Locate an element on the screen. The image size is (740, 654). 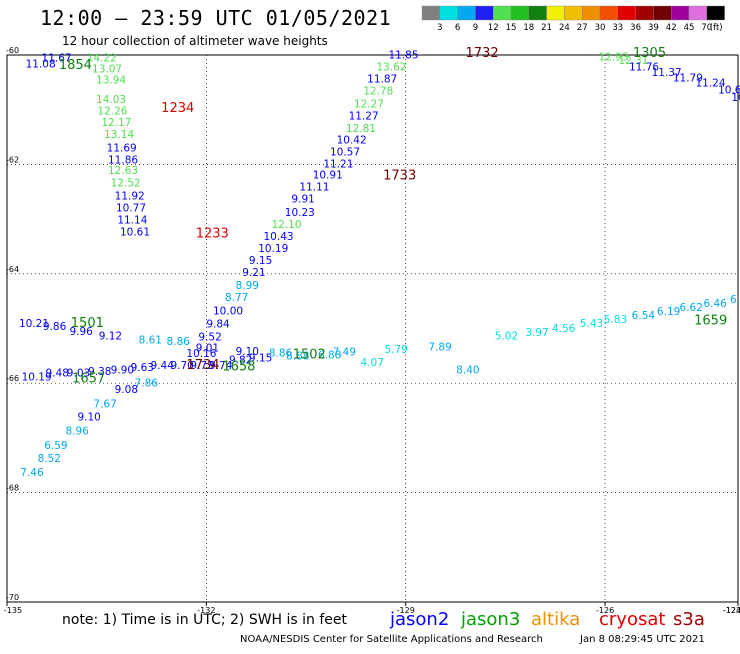
swh-value-label: 10.91 is located at coordinates (328, 176).